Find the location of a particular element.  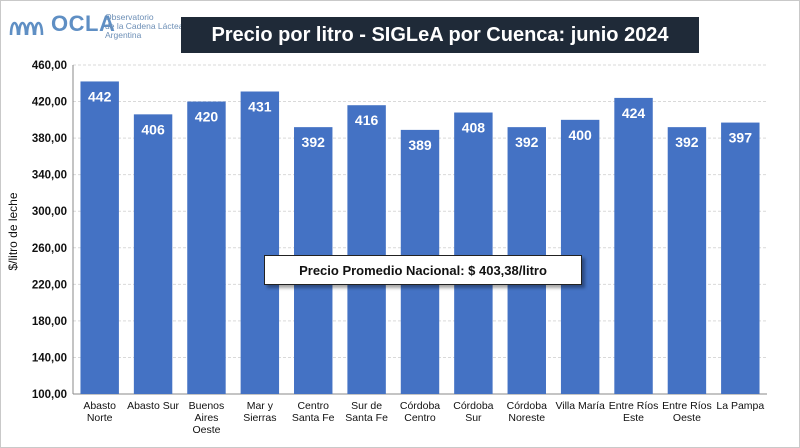

y-tick-label: 180,00 is located at coordinates (49, 322).